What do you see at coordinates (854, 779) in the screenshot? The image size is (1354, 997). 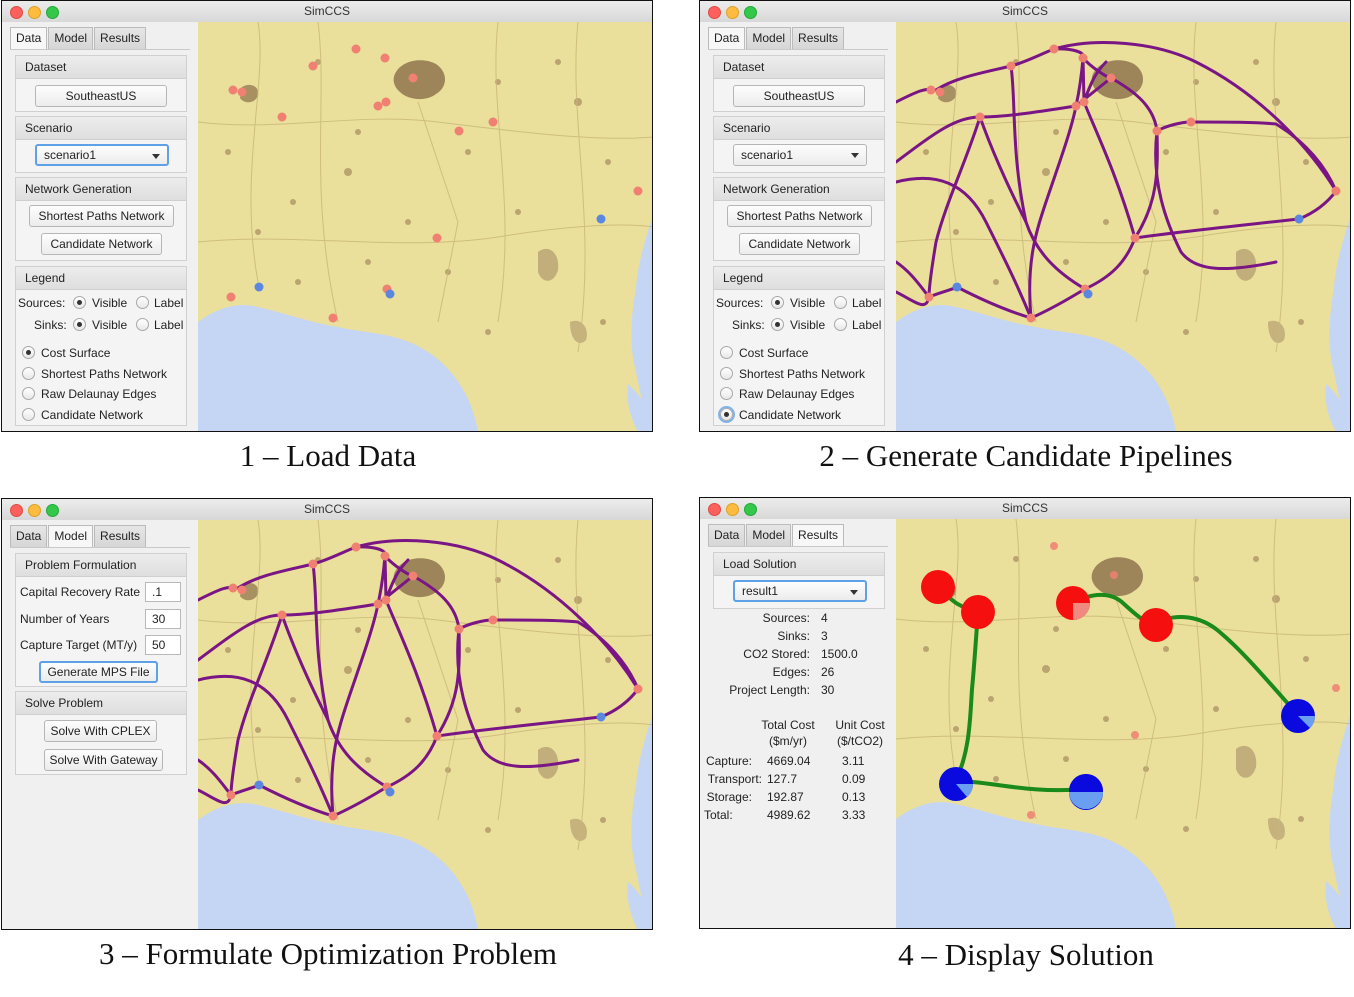 I see `cost-unit: 0.09` at bounding box center [854, 779].